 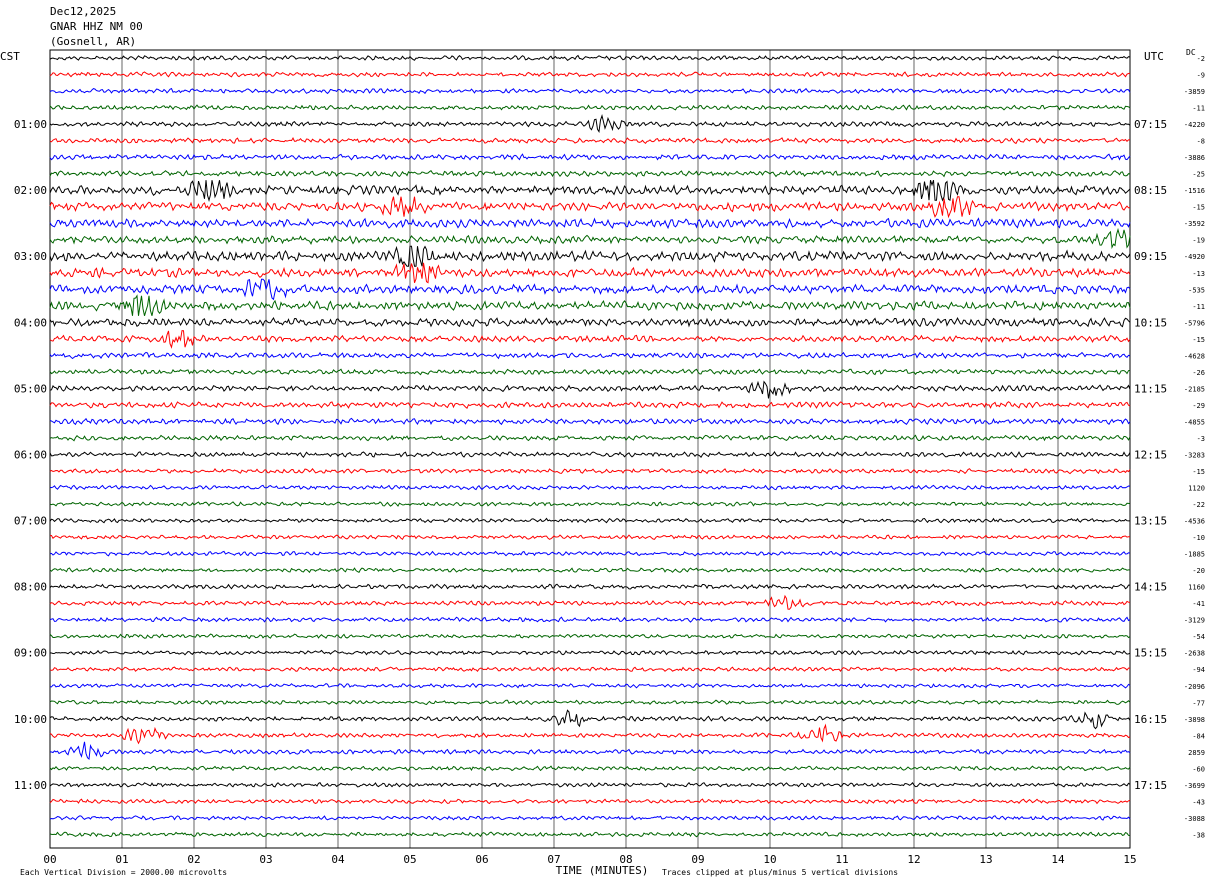 What do you see at coordinates (1198, 703) in the screenshot?
I see `dc-offset-label: -77` at bounding box center [1198, 703].